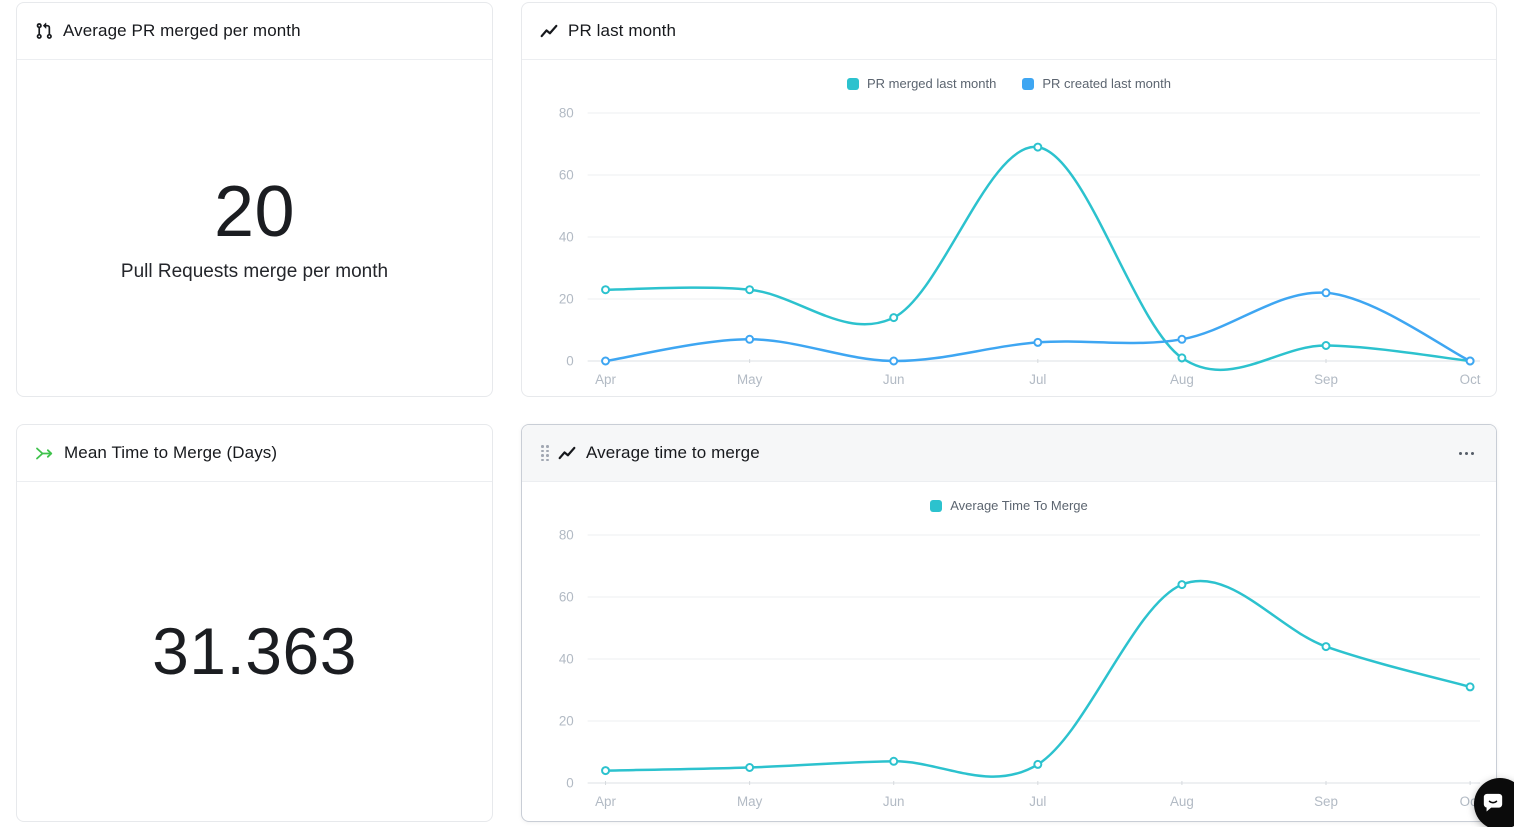 The image size is (1514, 827). What do you see at coordinates (1009, 31) in the screenshot?
I see `card-header: PR last month` at bounding box center [1009, 31].